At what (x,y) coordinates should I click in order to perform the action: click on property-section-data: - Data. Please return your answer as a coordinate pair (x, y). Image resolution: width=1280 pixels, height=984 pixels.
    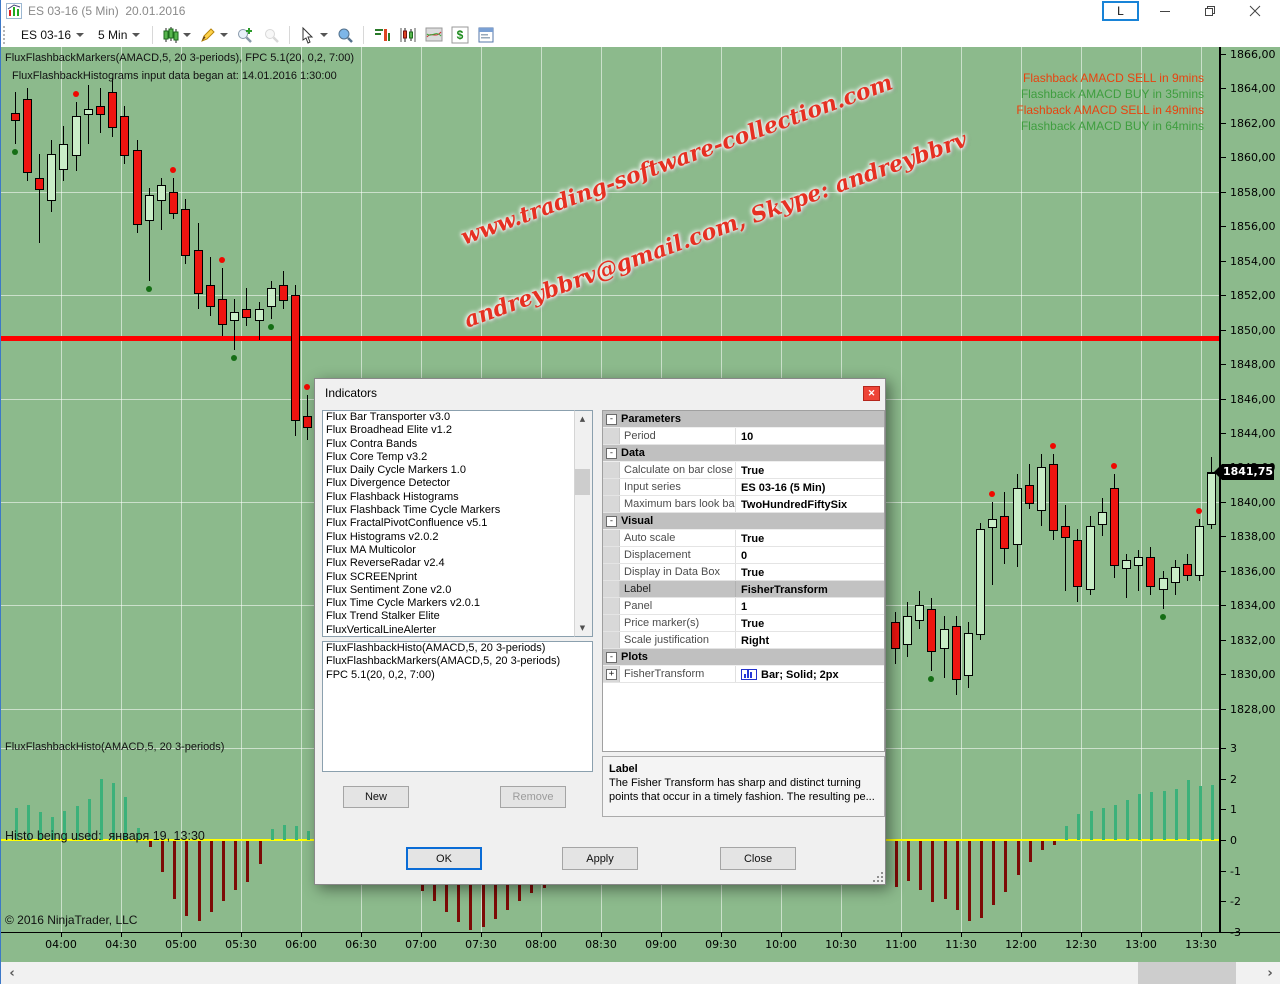
    Looking at the image, I should click on (743, 453).